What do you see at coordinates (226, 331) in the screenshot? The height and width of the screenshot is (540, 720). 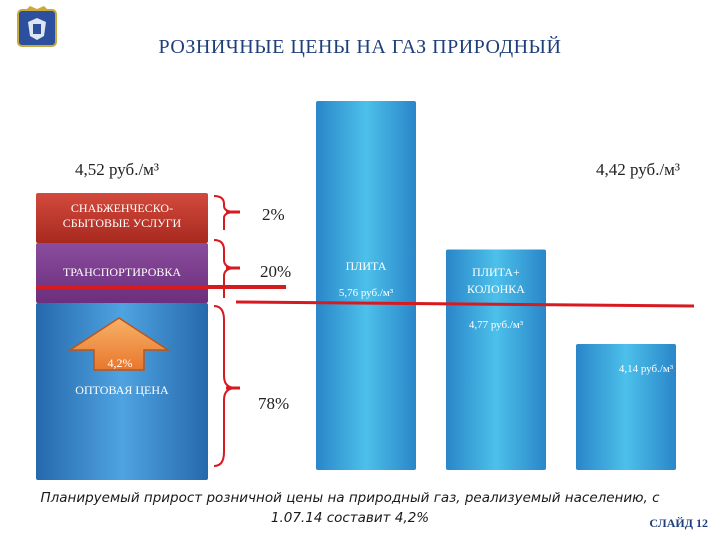 I see `brace-markers` at bounding box center [226, 331].